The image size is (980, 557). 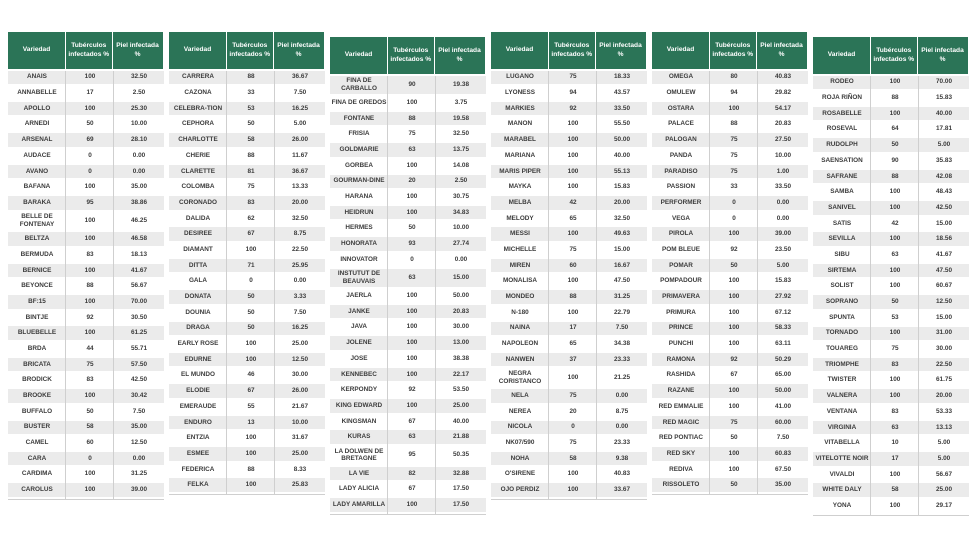 I want to click on skin-cell: 39.00, so click(x=783, y=234).